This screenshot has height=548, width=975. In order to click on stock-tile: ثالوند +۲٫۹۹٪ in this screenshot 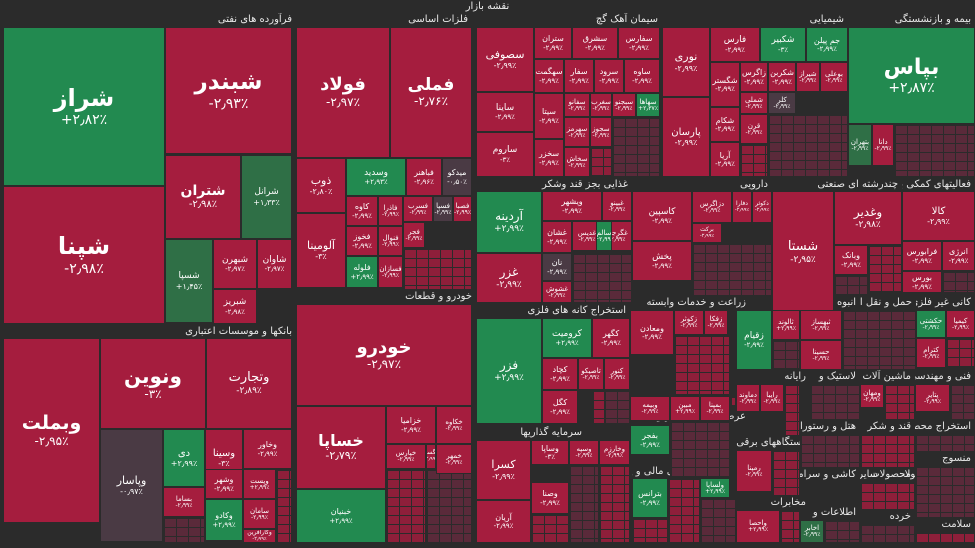, I will do `click(786, 325)`.